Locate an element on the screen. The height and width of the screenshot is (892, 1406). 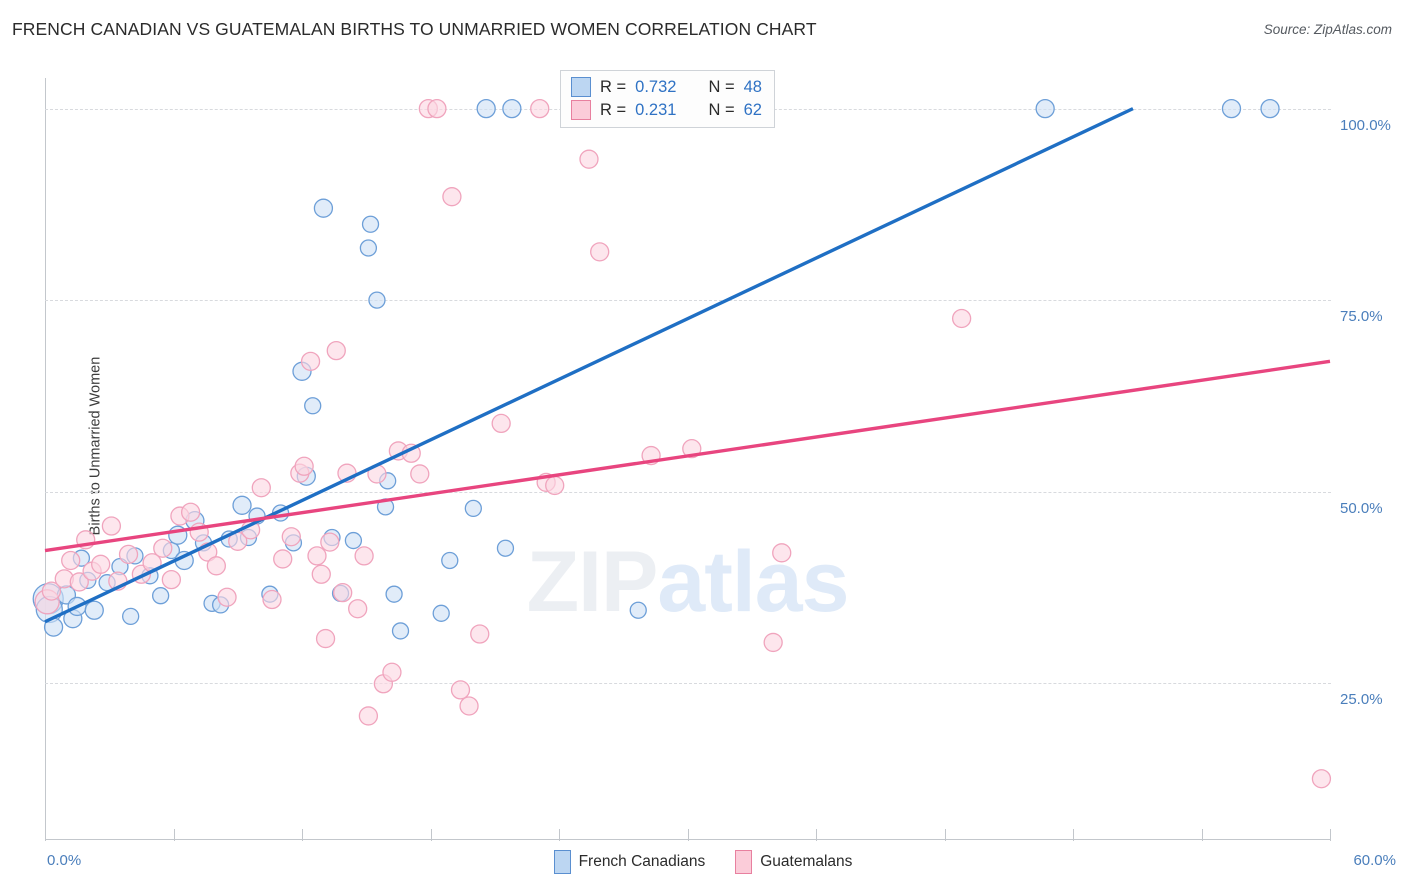
x-axis-max-label: 60.0% is located at coordinates (1374, 860).